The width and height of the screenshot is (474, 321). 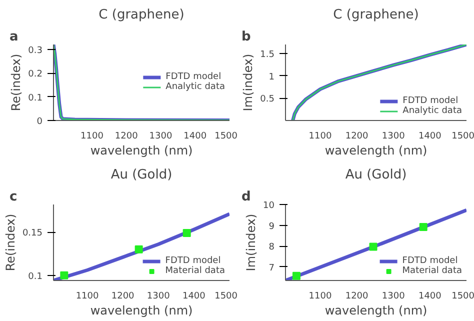 I want to click on y-tick-label: 8, so click(x=271, y=247).